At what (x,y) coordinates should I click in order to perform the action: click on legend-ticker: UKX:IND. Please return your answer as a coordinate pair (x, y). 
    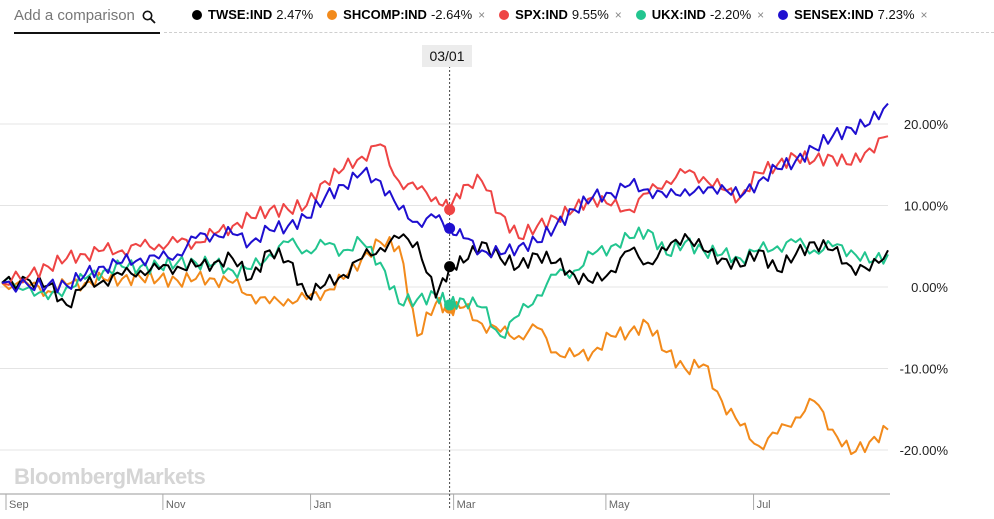
    Looking at the image, I should click on (678, 14).